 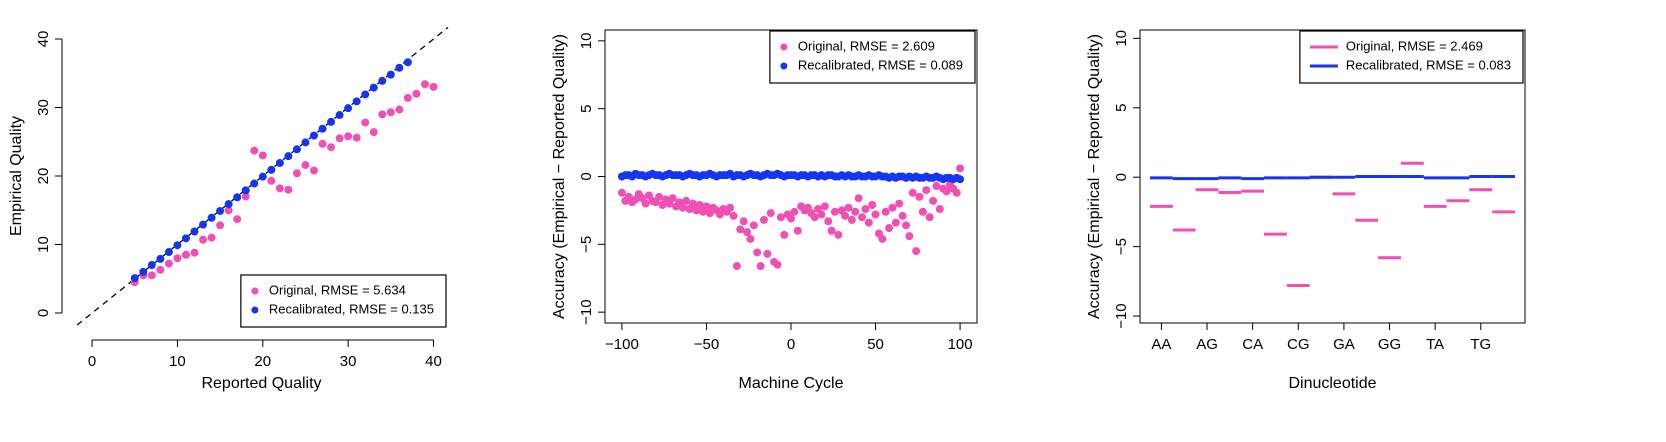 What do you see at coordinates (1207, 344) in the screenshot?
I see `x-tick-label: AG` at bounding box center [1207, 344].